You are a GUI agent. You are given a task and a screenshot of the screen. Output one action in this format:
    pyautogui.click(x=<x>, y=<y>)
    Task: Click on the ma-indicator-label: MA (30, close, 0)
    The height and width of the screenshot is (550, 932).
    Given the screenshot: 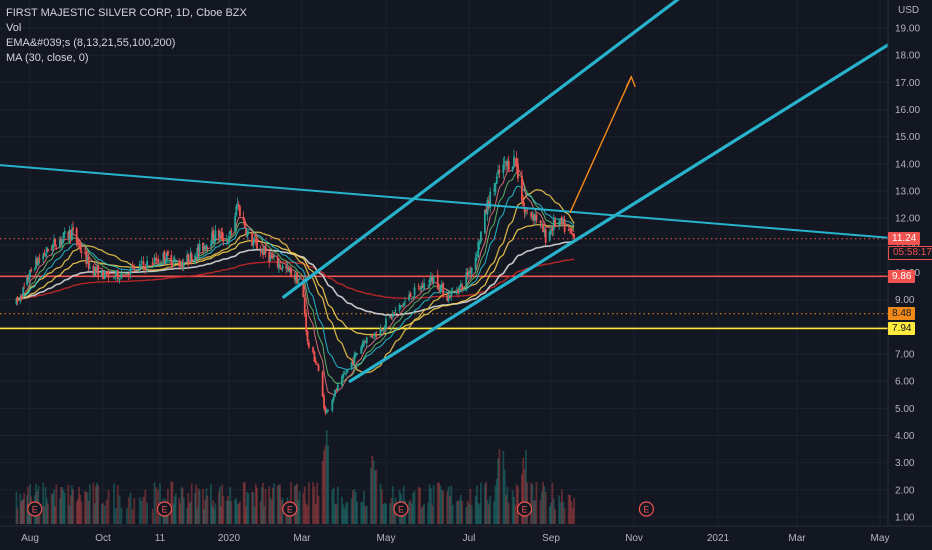 What is the action you would take?
    pyautogui.click(x=47, y=58)
    